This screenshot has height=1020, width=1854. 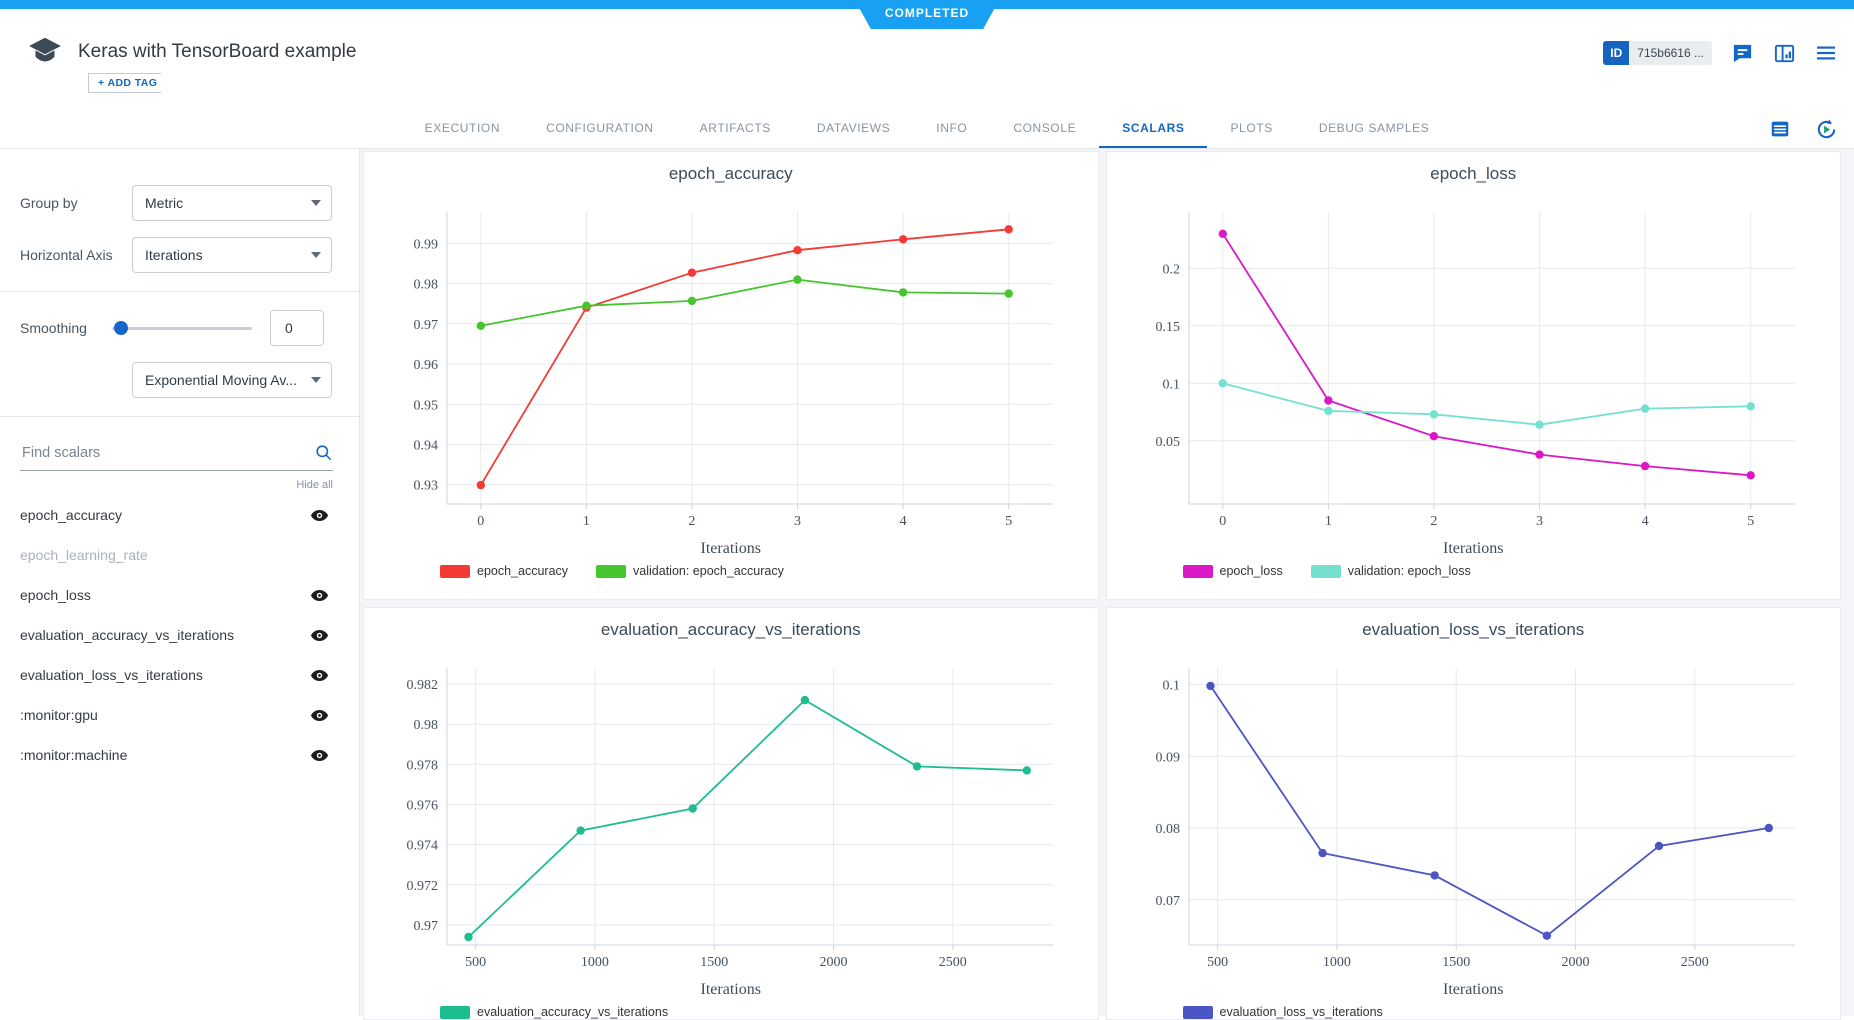 What do you see at coordinates (49, 203) in the screenshot?
I see `group-by-label: Group by` at bounding box center [49, 203].